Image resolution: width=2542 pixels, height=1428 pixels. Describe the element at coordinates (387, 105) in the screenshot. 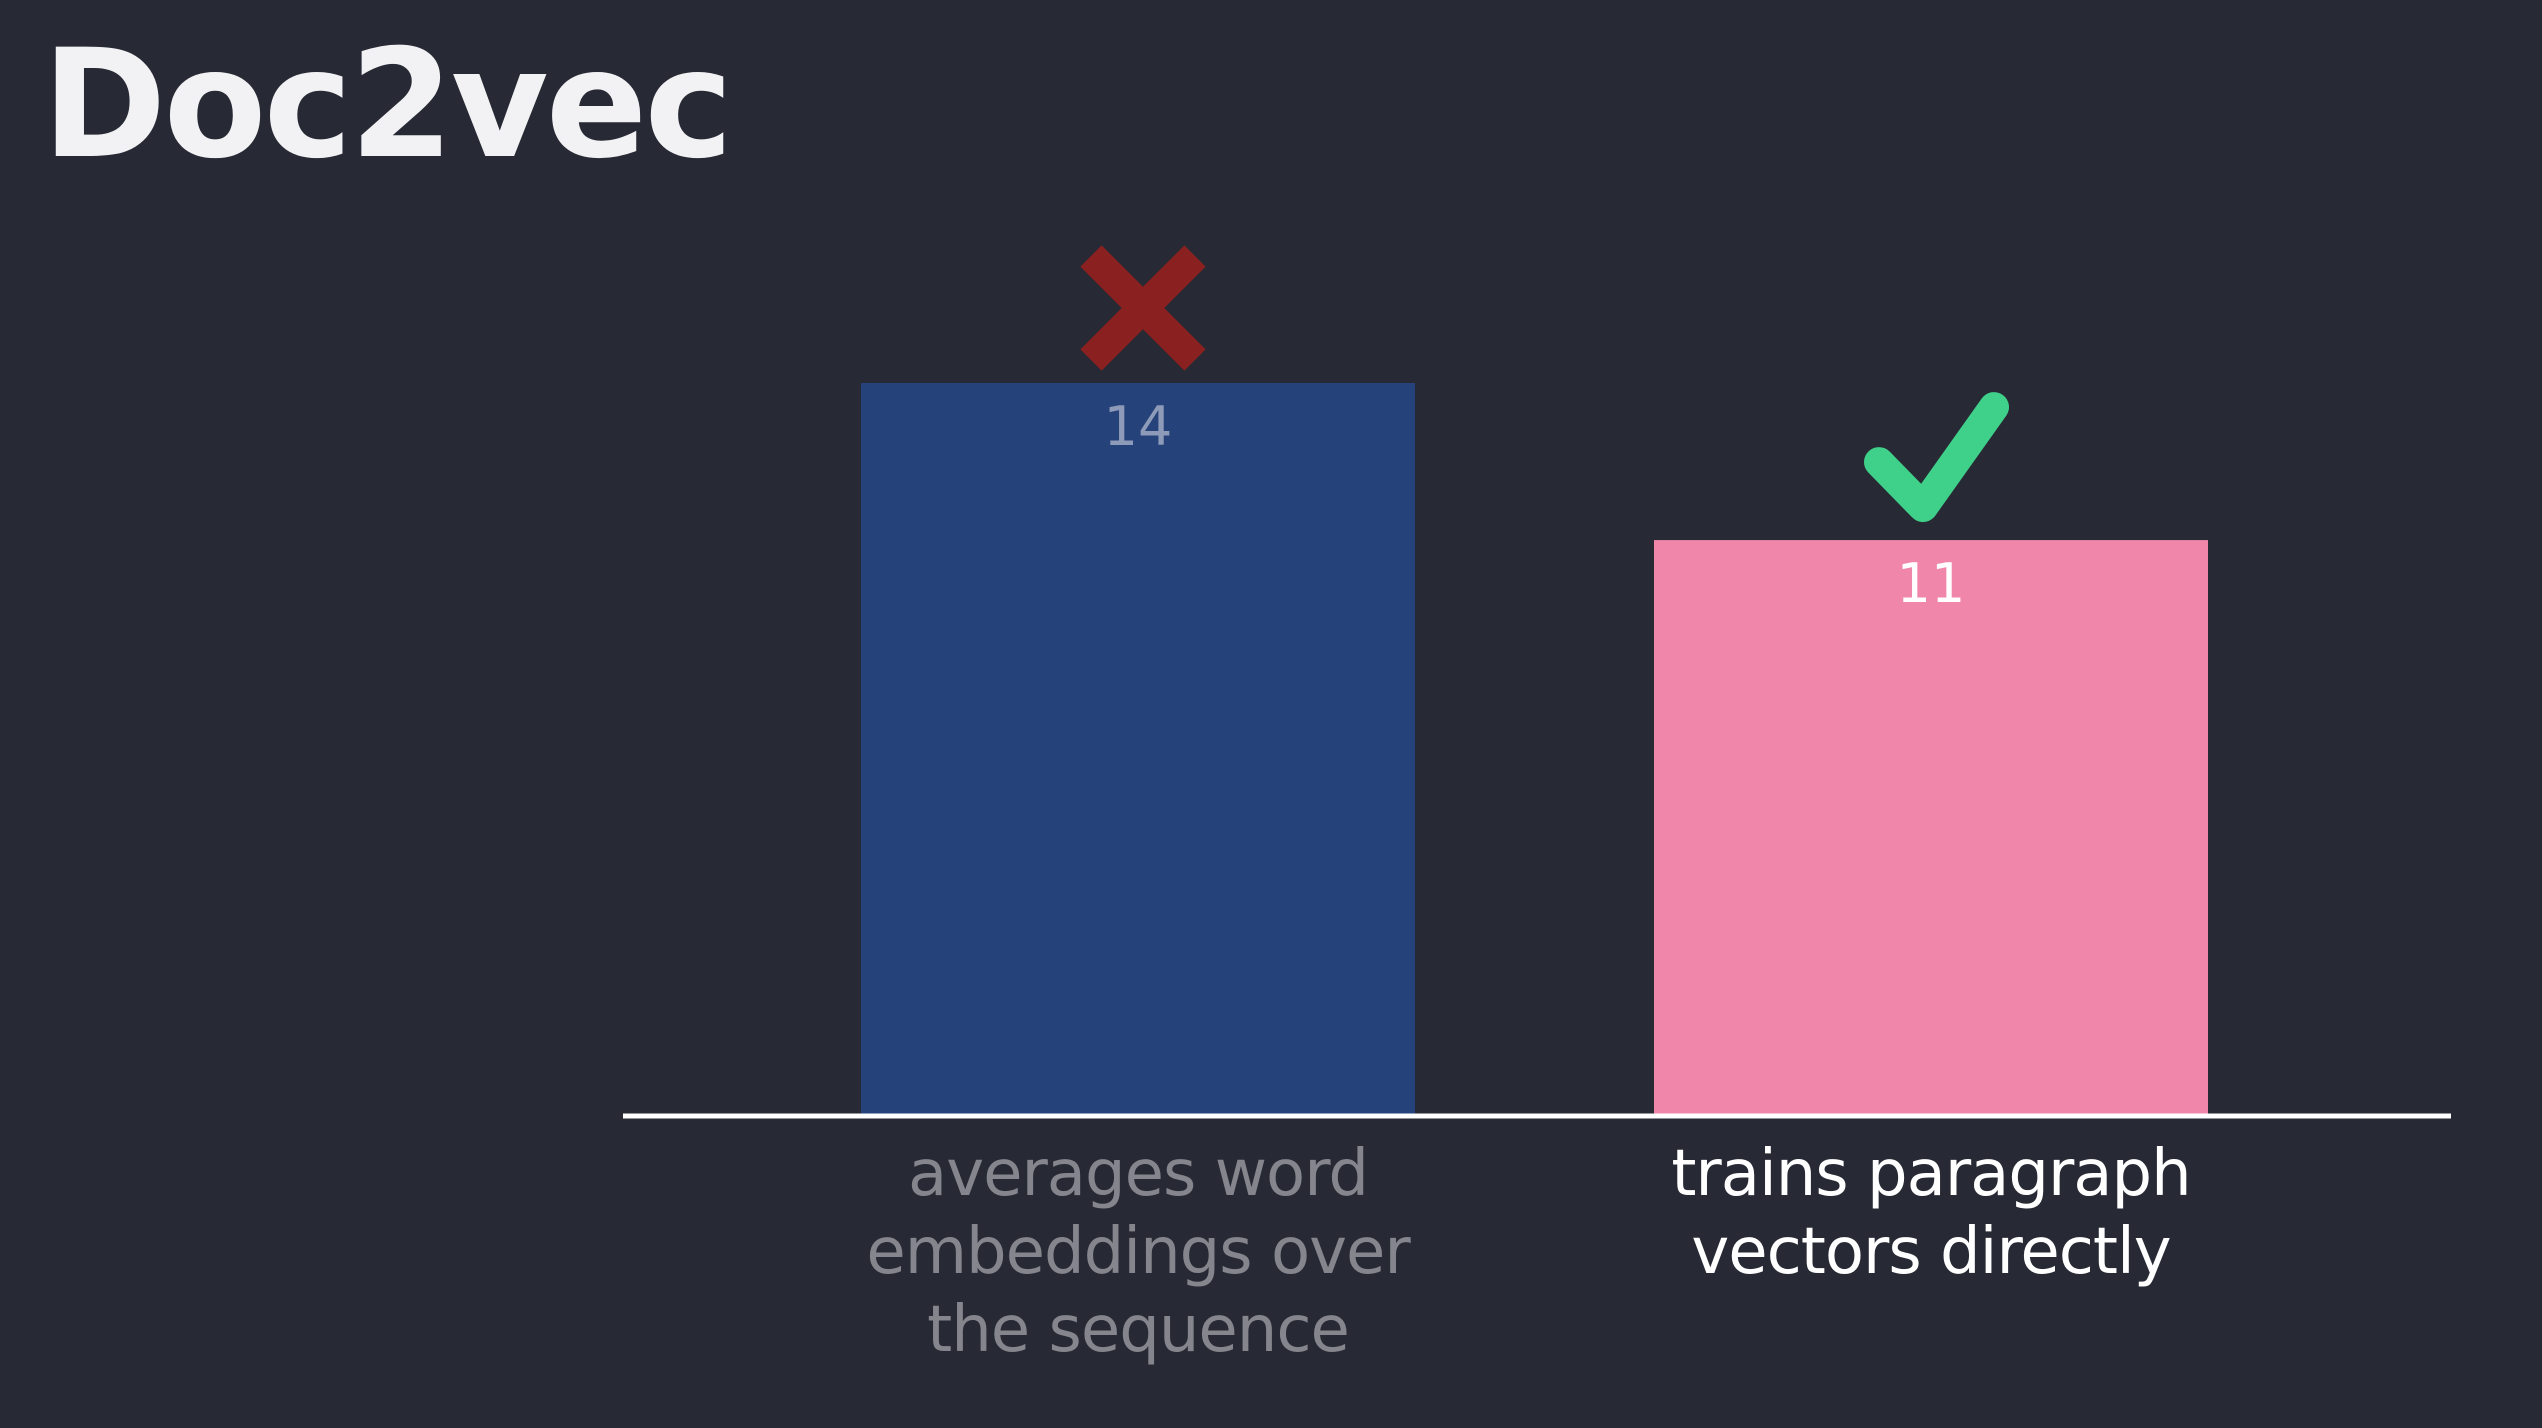

I see `slide-title: Doc2vec` at that location.